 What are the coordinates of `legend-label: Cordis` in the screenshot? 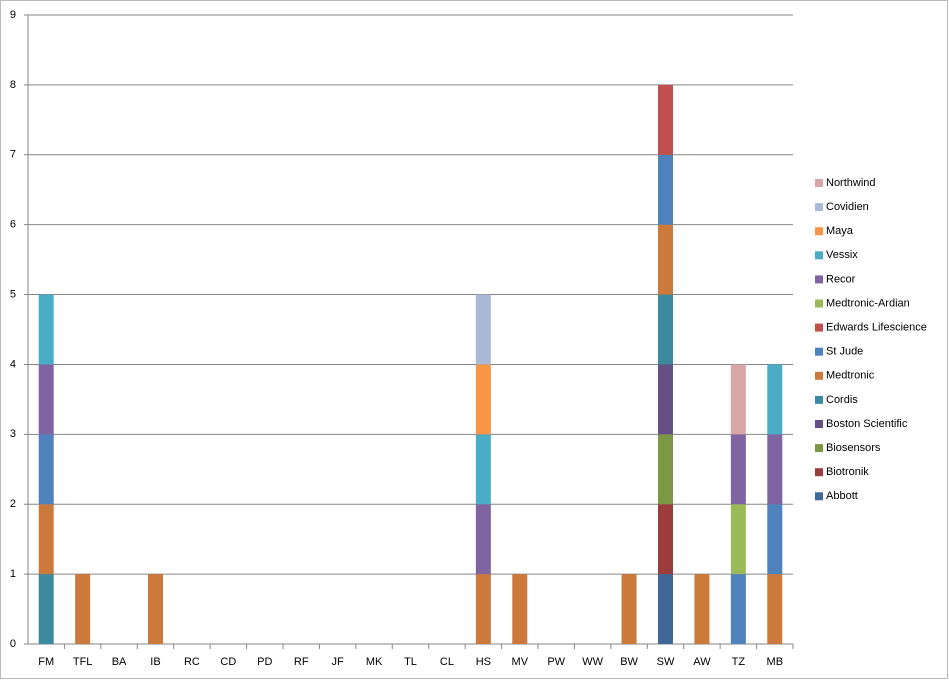 It's located at (842, 400).